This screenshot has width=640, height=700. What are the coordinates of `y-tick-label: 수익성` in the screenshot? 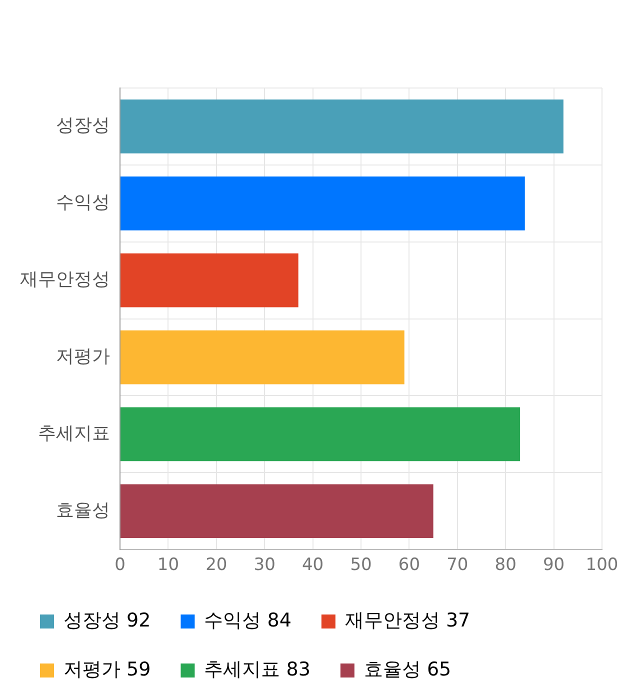 It's located at (83, 203).